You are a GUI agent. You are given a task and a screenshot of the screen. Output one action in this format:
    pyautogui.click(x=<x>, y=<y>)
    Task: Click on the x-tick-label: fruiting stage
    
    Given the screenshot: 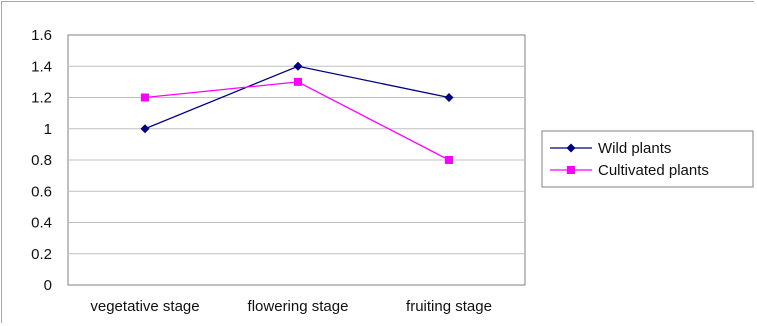 What is the action you would take?
    pyautogui.click(x=449, y=306)
    